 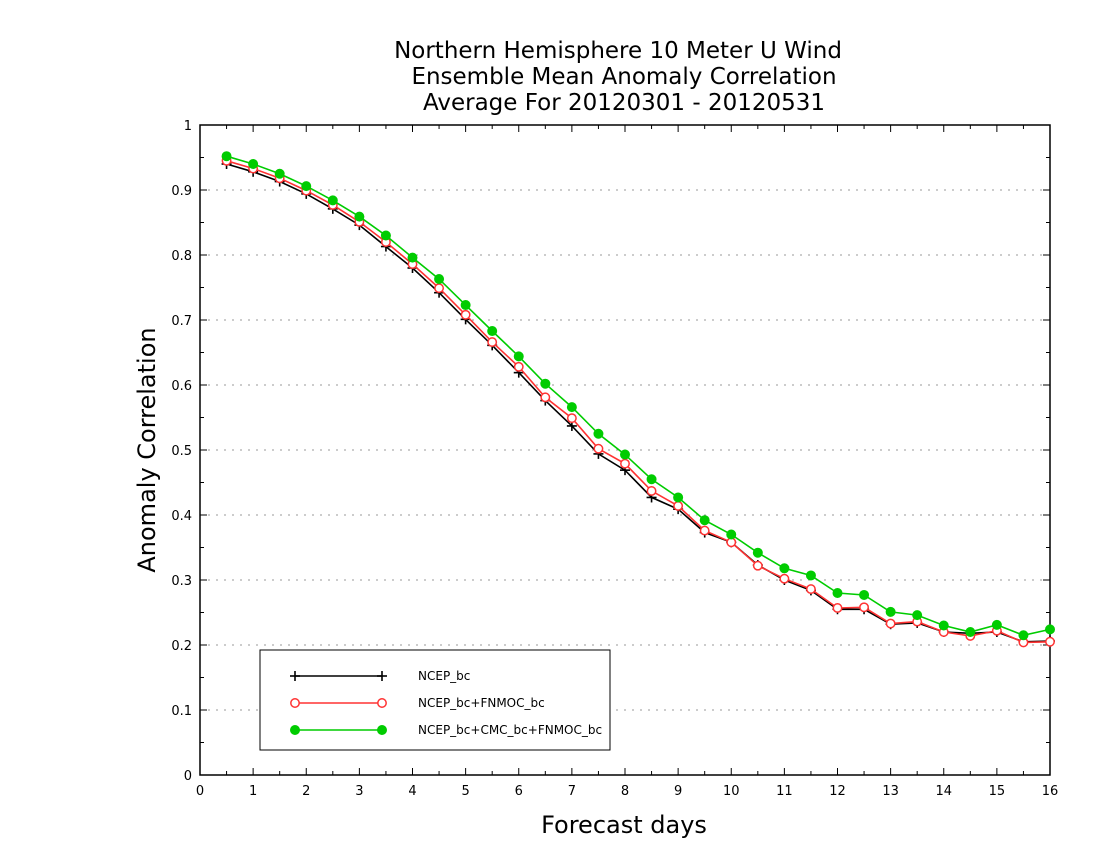 I want to click on x-tick-label: 12, so click(x=837, y=791).